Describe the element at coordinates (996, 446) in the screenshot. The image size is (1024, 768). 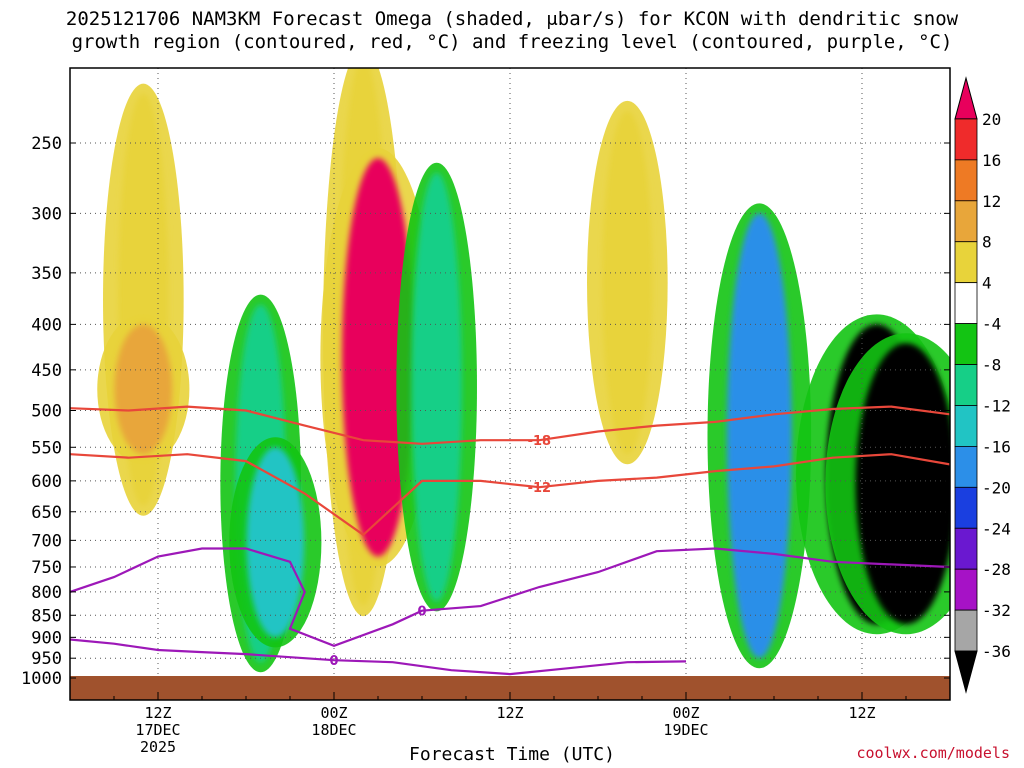
I see `colorbar-label: -16` at that location.